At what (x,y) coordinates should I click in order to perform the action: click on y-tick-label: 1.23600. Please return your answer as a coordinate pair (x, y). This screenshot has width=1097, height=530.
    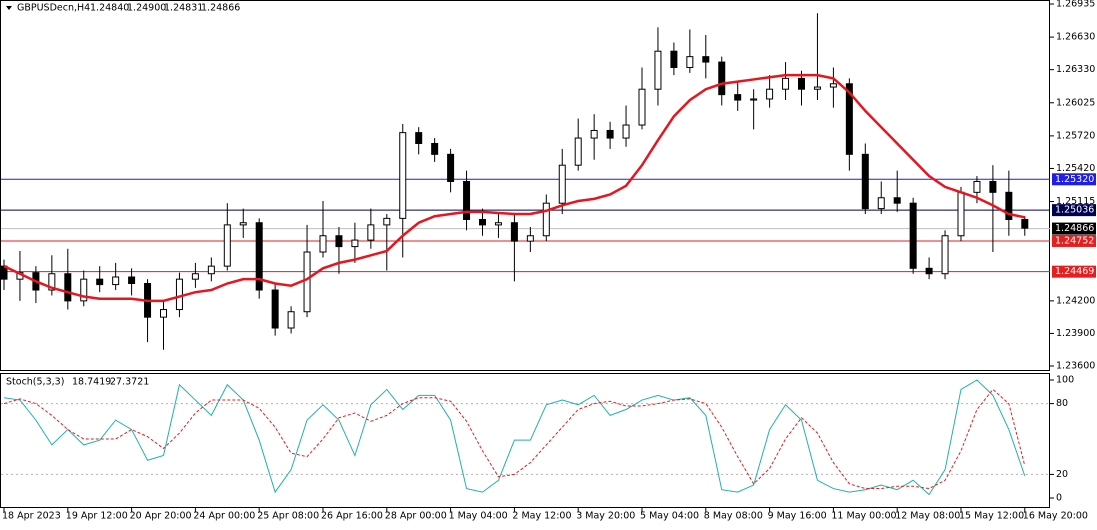
    Looking at the image, I should click on (1075, 366).